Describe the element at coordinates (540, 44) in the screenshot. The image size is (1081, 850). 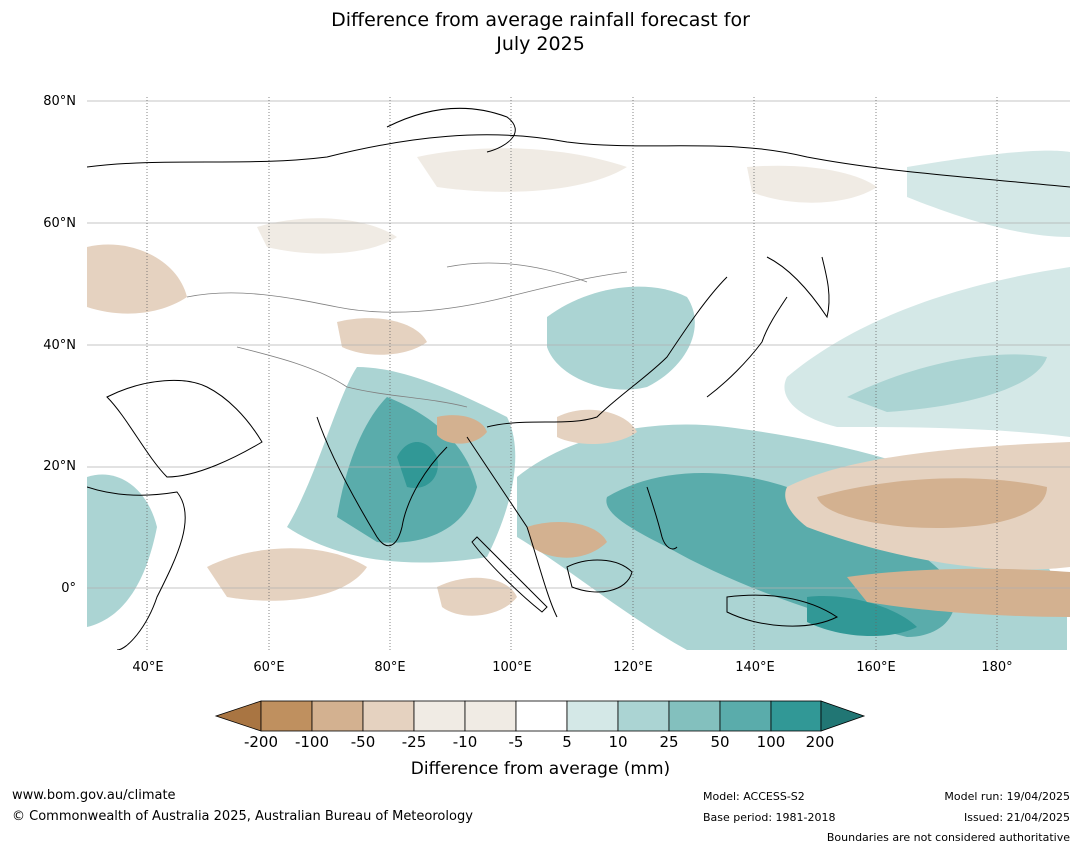
I see `title-line-2: July 2025` at that location.